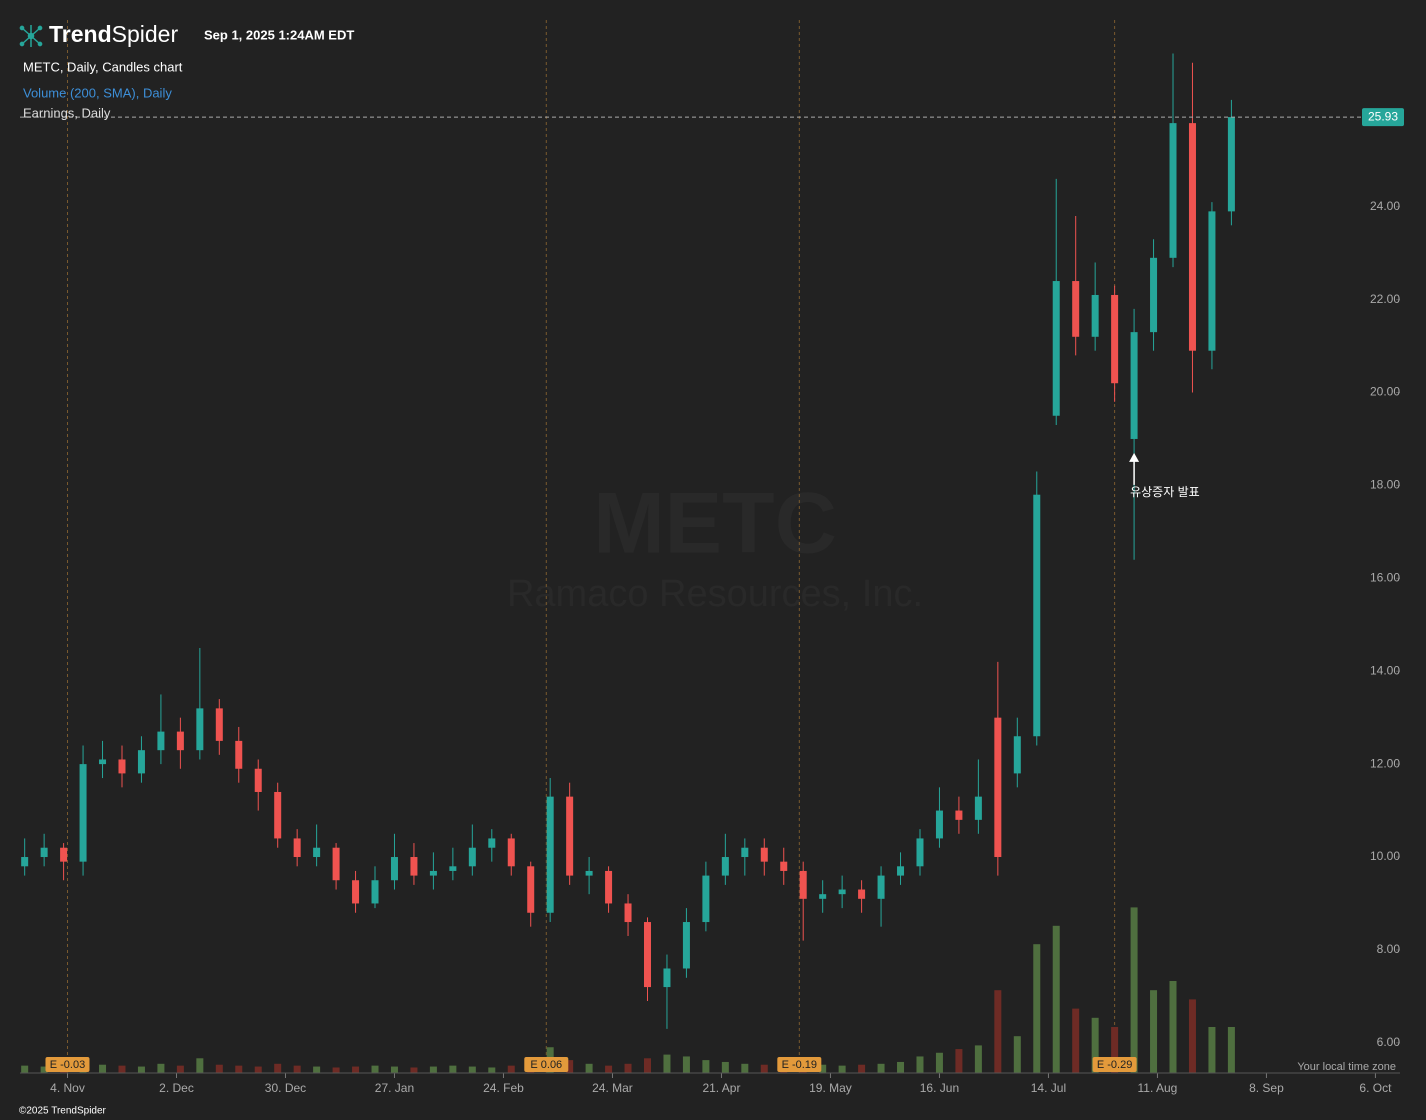 This screenshot has height=1120, width=1426. I want to click on earnings-marker: E -0.29, so click(1114, 1064).